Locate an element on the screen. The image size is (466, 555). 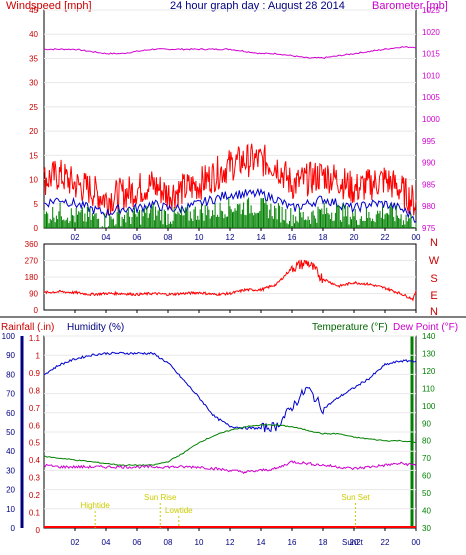
temperature-tick-label: 30 is located at coordinates (426, 528).